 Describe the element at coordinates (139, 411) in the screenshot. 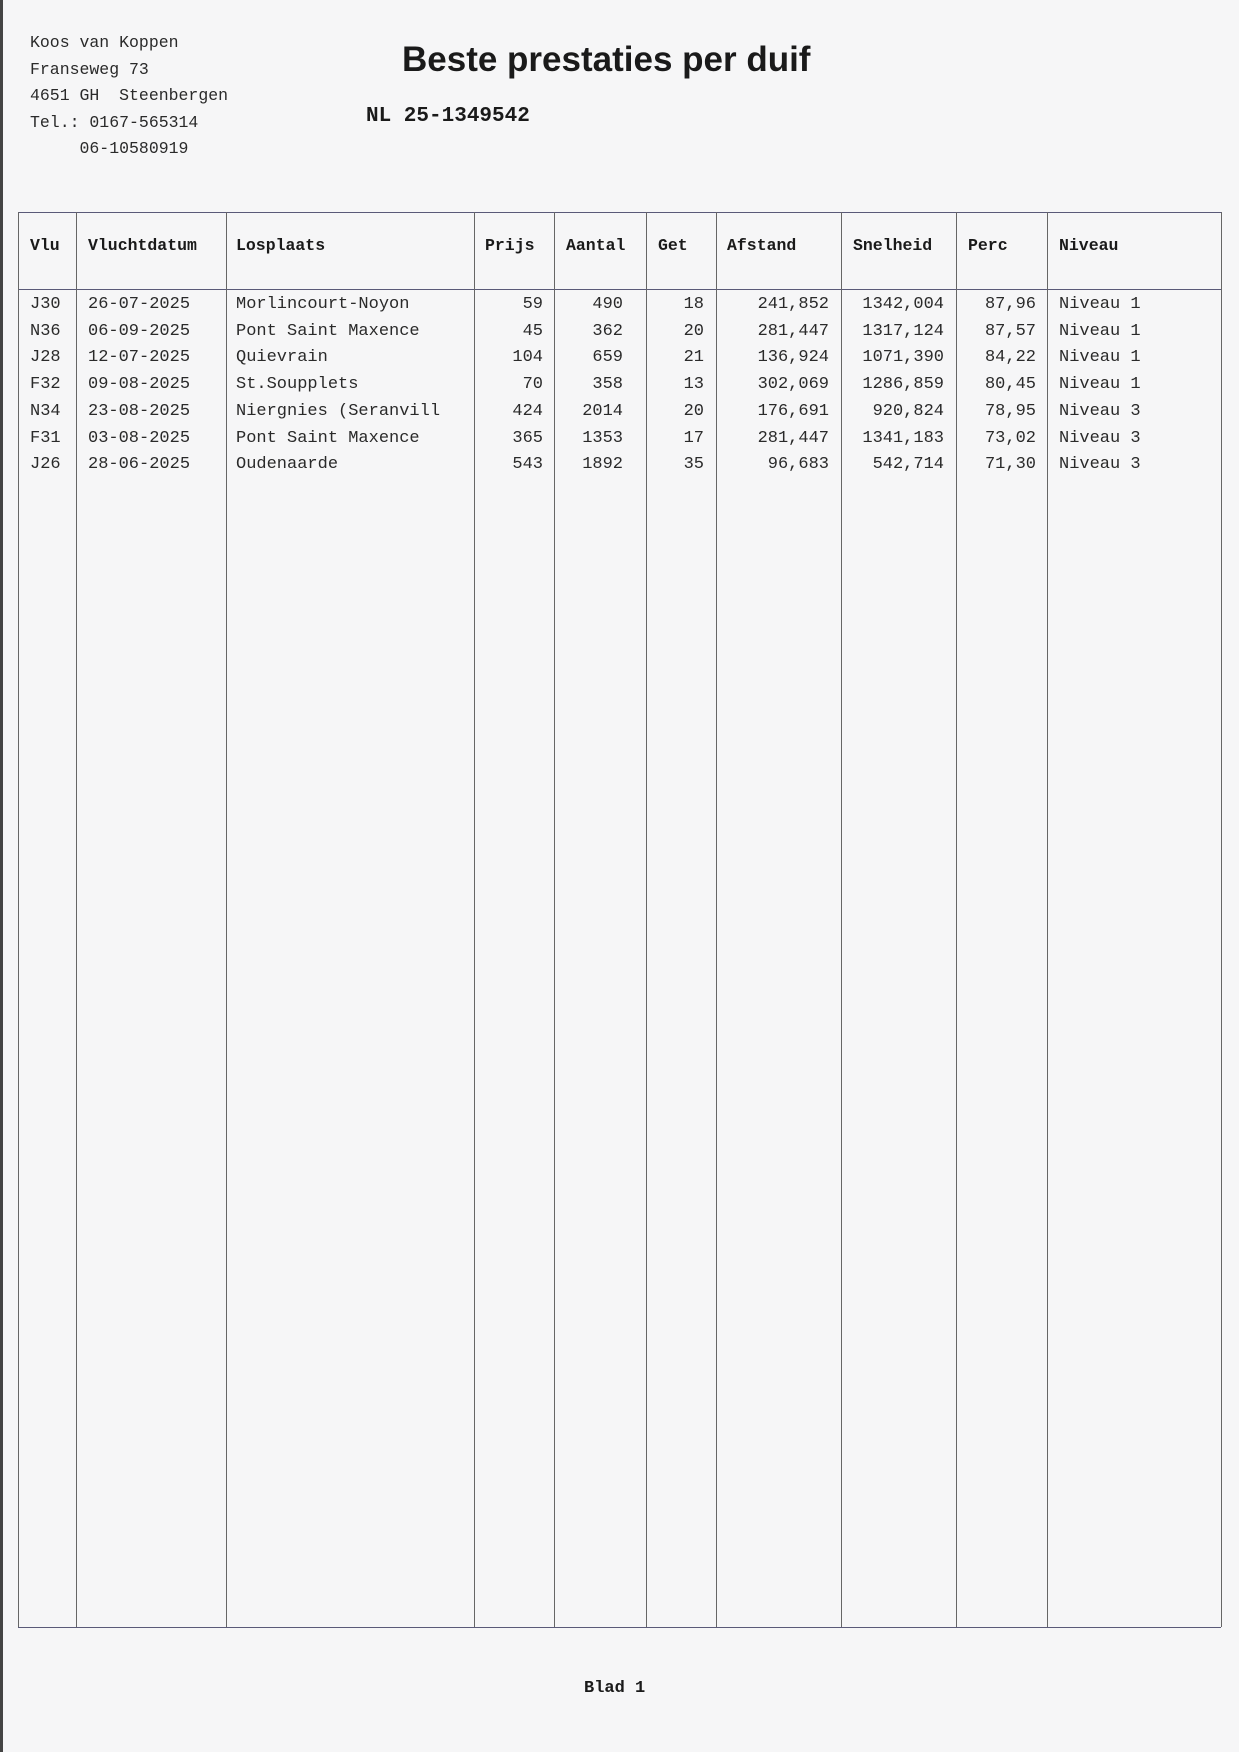

I see `cell-vluchtdatum: 23-08-2025` at that location.